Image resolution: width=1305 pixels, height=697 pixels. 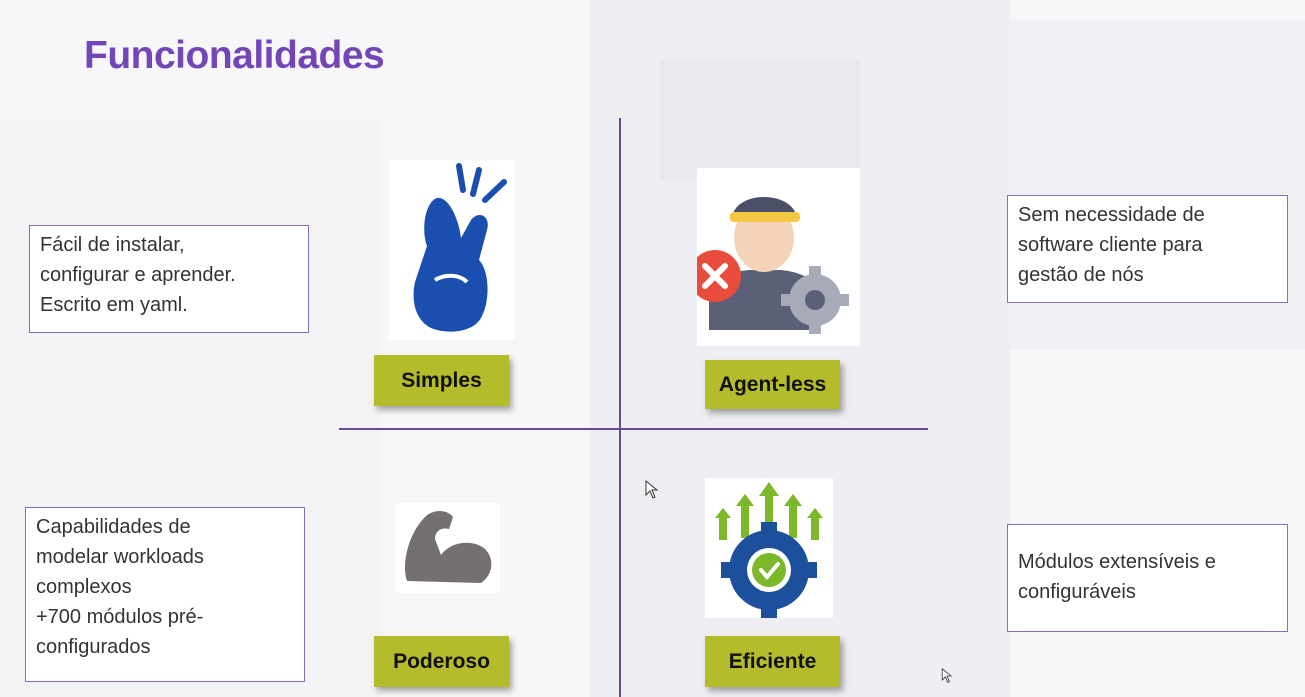 I want to click on simples-description-line: Fácil de instalar,, so click(x=112, y=245).